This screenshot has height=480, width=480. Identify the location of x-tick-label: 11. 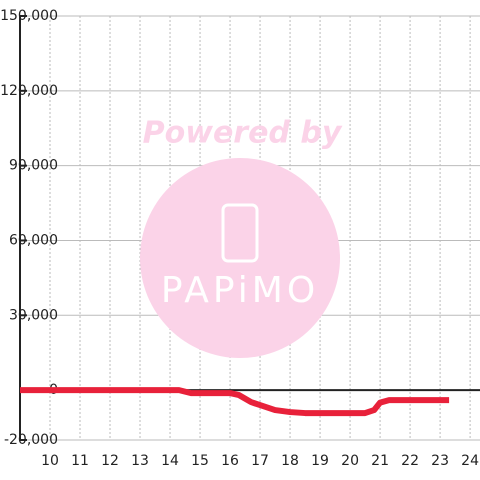
(80, 461).